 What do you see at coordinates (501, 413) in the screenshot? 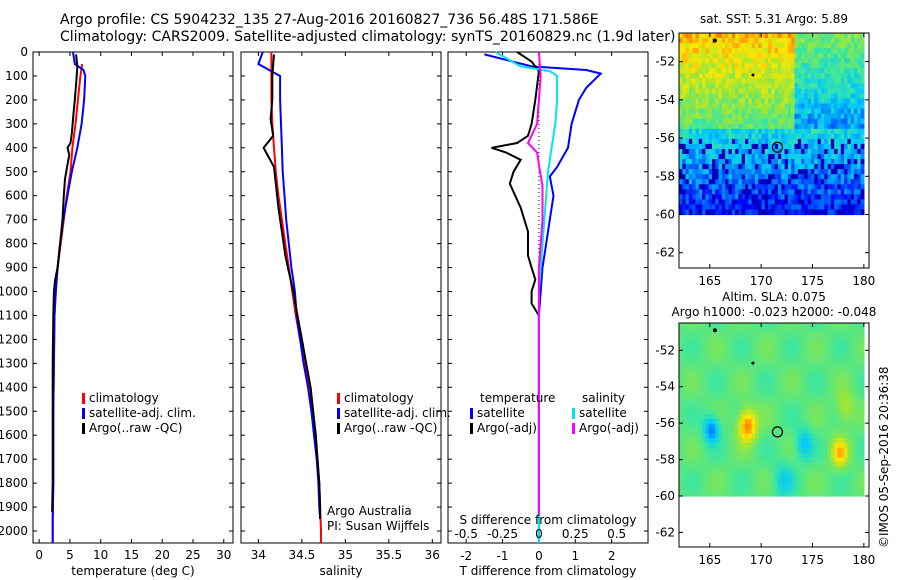
I see `differences-legend-label: satellite` at bounding box center [501, 413].